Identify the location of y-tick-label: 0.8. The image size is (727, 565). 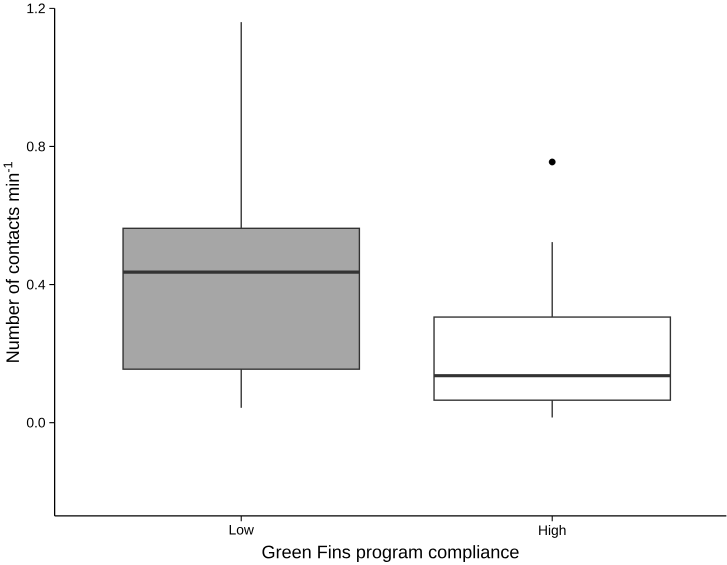
(35, 146).